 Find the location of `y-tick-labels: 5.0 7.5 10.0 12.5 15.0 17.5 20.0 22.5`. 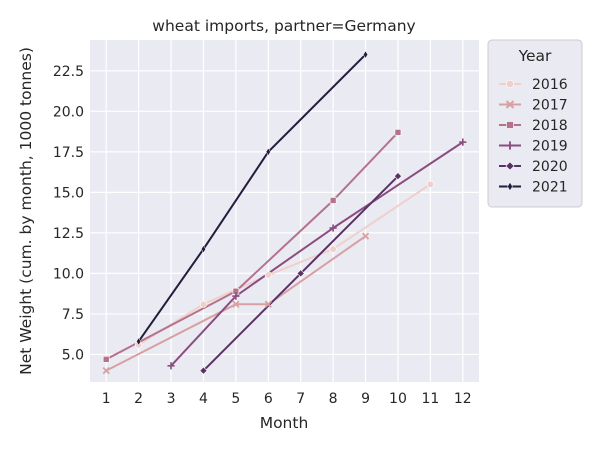

y-tick-labels: 5.0 7.5 10.0 12.5 15.0 17.5 20.0 22.5 is located at coordinates (68, 214).